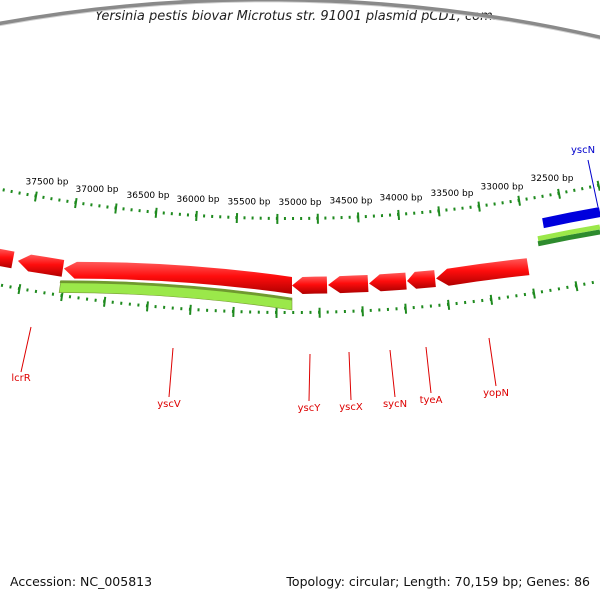 Image resolution: width=600 pixels, height=600 pixels. What do you see at coordinates (583, 150) in the screenshot?
I see `label-yscN: yscN` at bounding box center [583, 150].